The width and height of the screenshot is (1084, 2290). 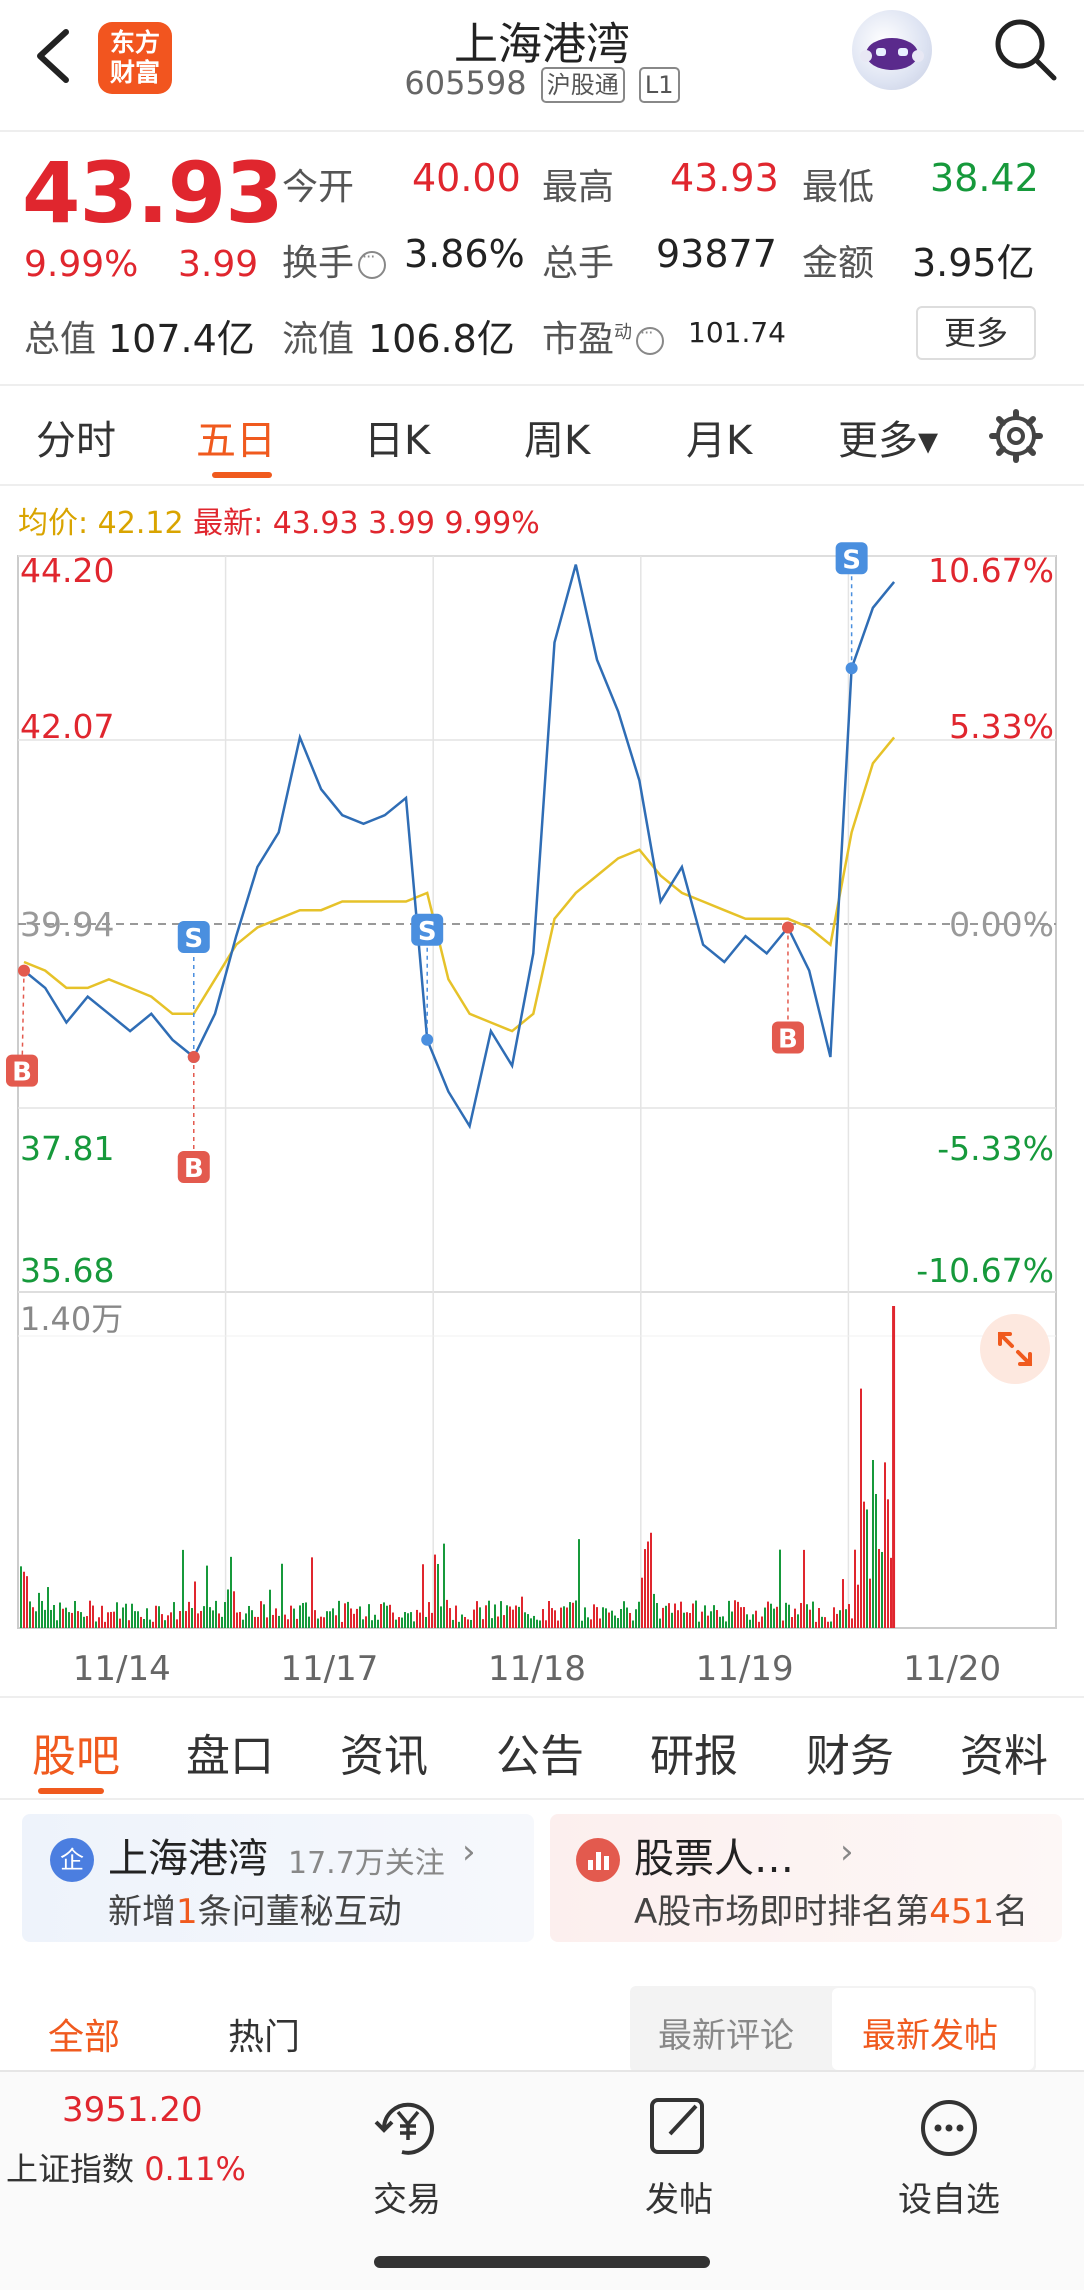 What do you see at coordinates (930, 2036) in the screenshot?
I see `sort-latest-post: 最新发帖` at bounding box center [930, 2036].